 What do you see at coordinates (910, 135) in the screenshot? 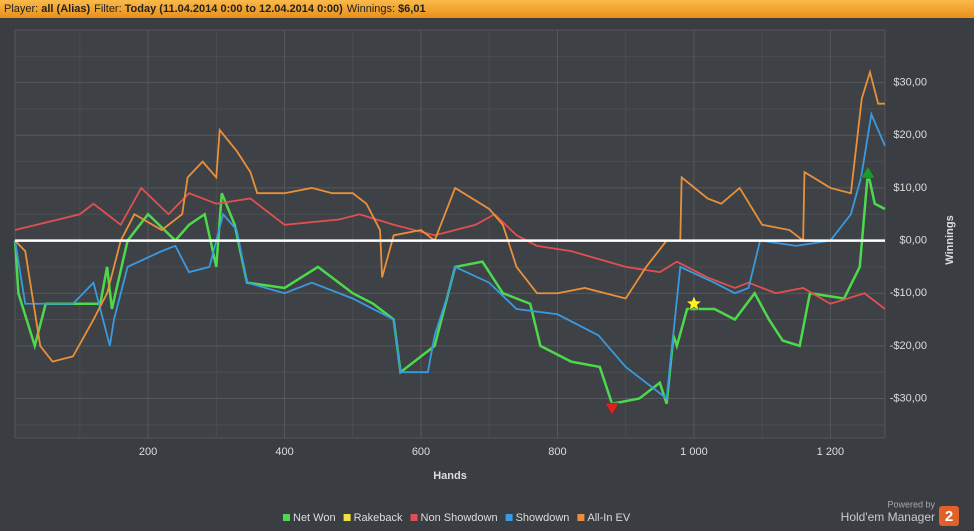
I see `y-tick-label: $20,00` at bounding box center [910, 135].